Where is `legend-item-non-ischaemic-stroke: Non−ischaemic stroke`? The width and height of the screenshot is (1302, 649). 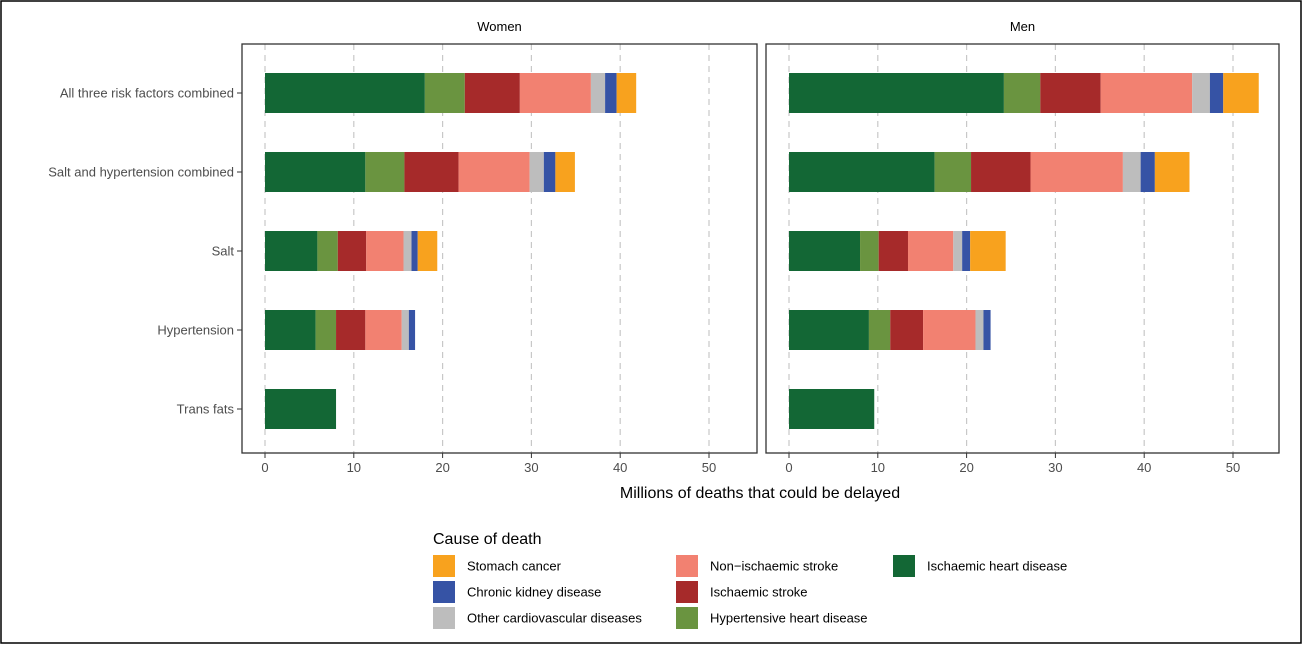 legend-item-non-ischaemic-stroke: Non−ischaemic stroke is located at coordinates (757, 566).